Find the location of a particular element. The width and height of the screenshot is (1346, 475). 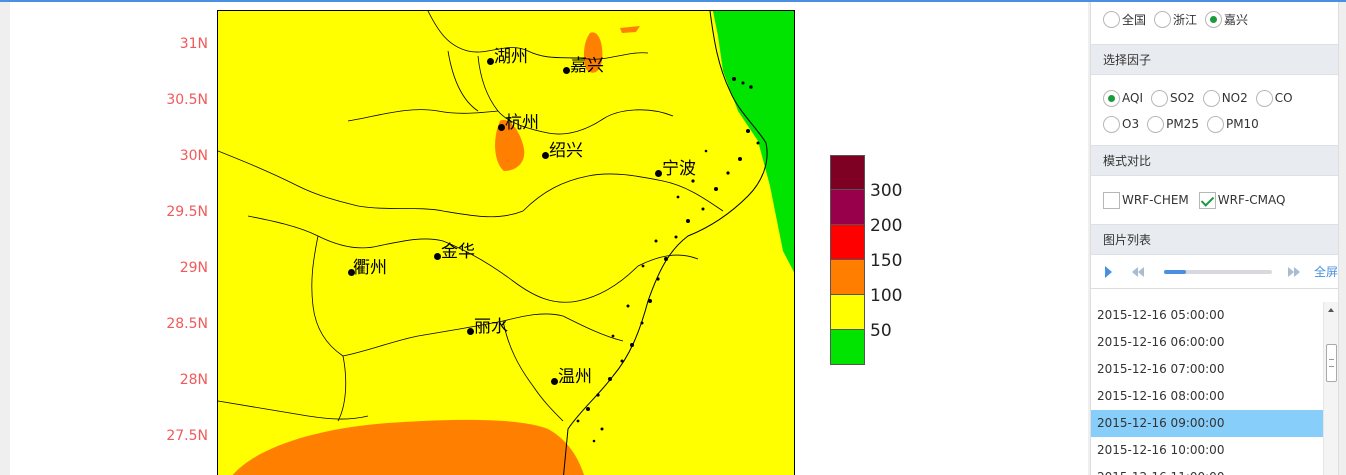

factor-radio-aqi: AQI is located at coordinates (1123, 98).